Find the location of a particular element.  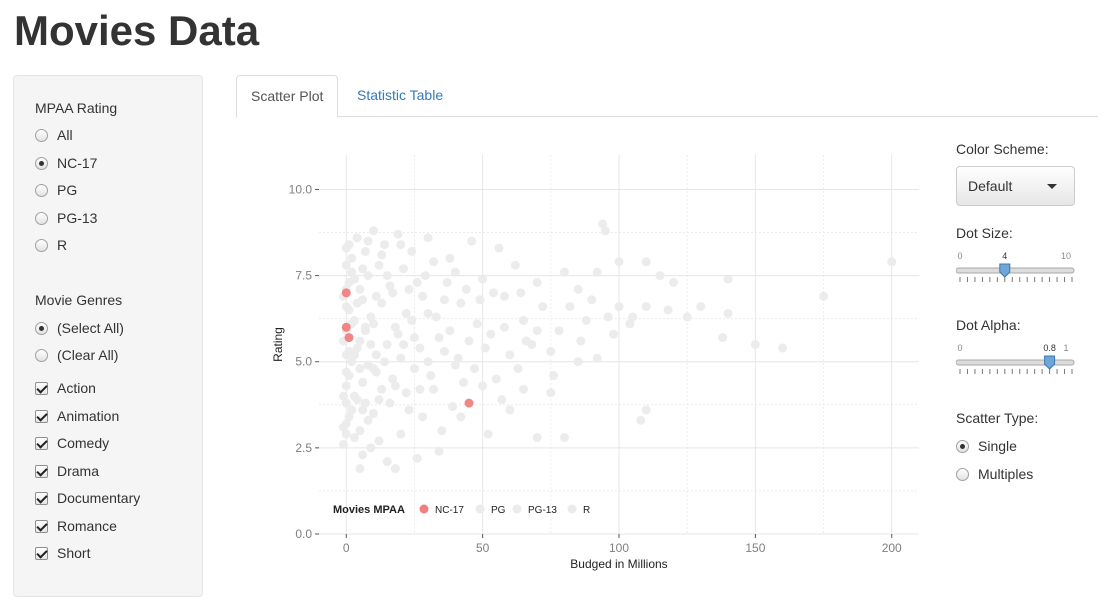

y-tick-label: 10.0 is located at coordinates (301, 189).